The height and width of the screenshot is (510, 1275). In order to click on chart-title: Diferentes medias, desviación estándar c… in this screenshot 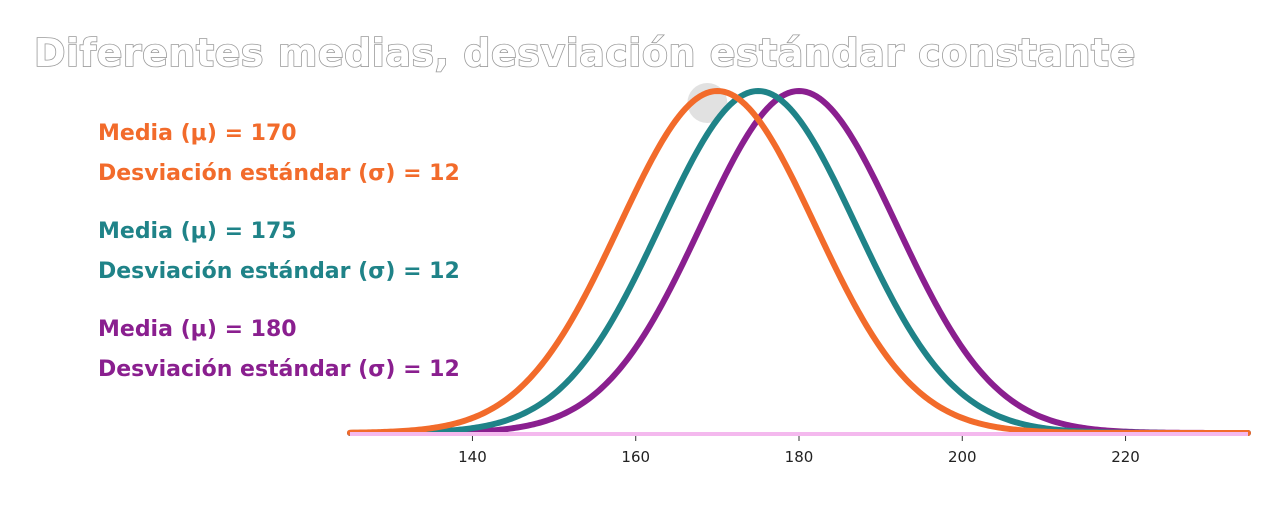, I will do `click(585, 53)`.